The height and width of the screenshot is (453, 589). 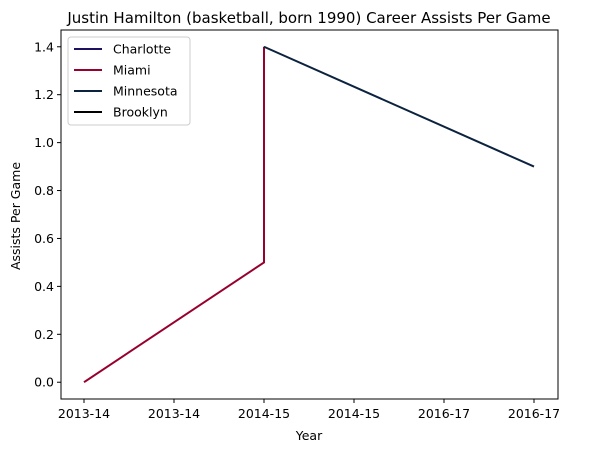 I want to click on y-tick-label: 0.2, so click(x=44, y=334).